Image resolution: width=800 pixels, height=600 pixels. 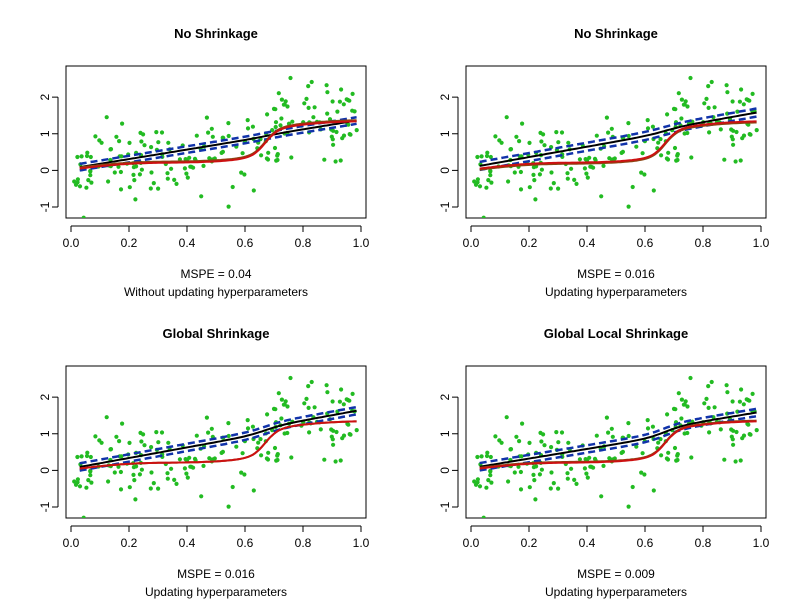 What do you see at coordinates (616, 333) in the screenshot?
I see `plot-title: Global Local Shrinkage` at bounding box center [616, 333].